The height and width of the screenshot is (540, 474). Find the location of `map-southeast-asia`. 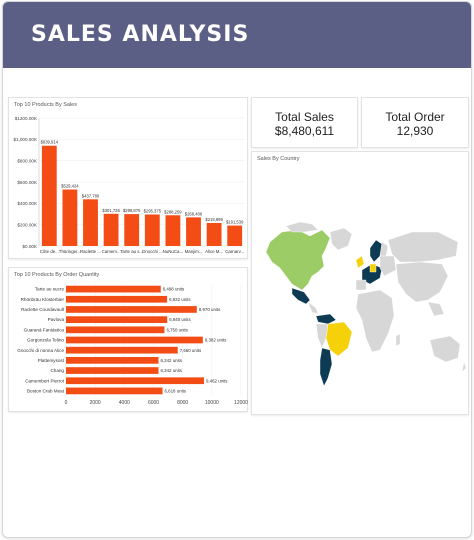

map-southeast-asia is located at coordinates (436, 309).